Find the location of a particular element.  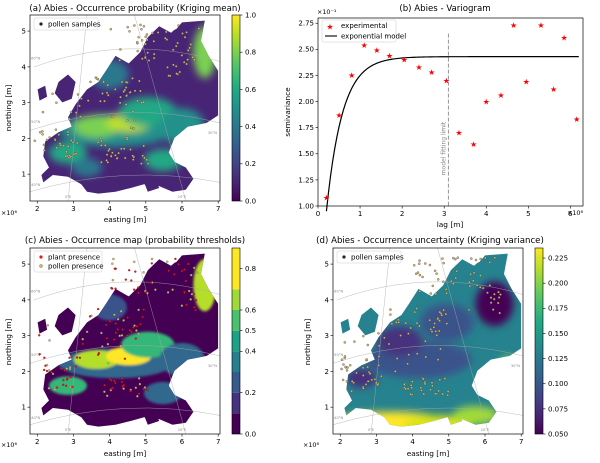

panel-d-legend-box is located at coordinates (369, 257).